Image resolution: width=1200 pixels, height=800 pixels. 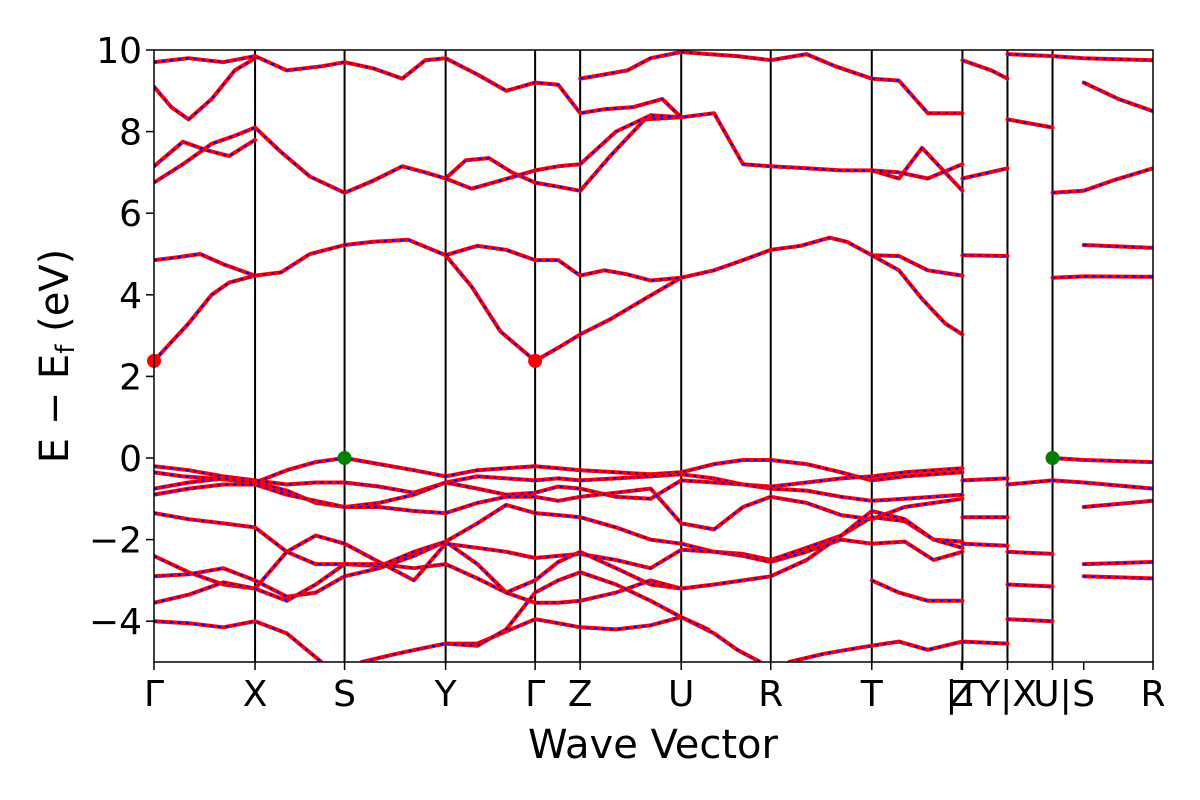 I want to click on x-tick-label-8: T, so click(x=872, y=694).